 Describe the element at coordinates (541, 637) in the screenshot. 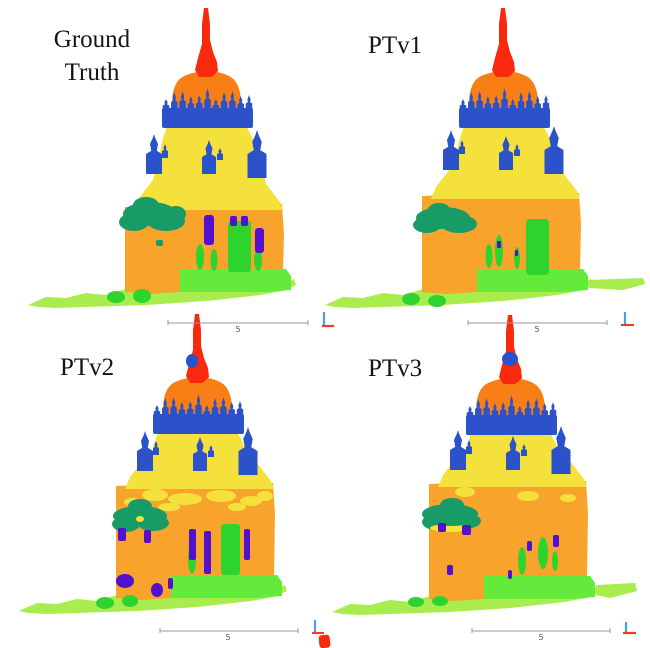

I see `scale-bar-label-ptv3: 5` at that location.